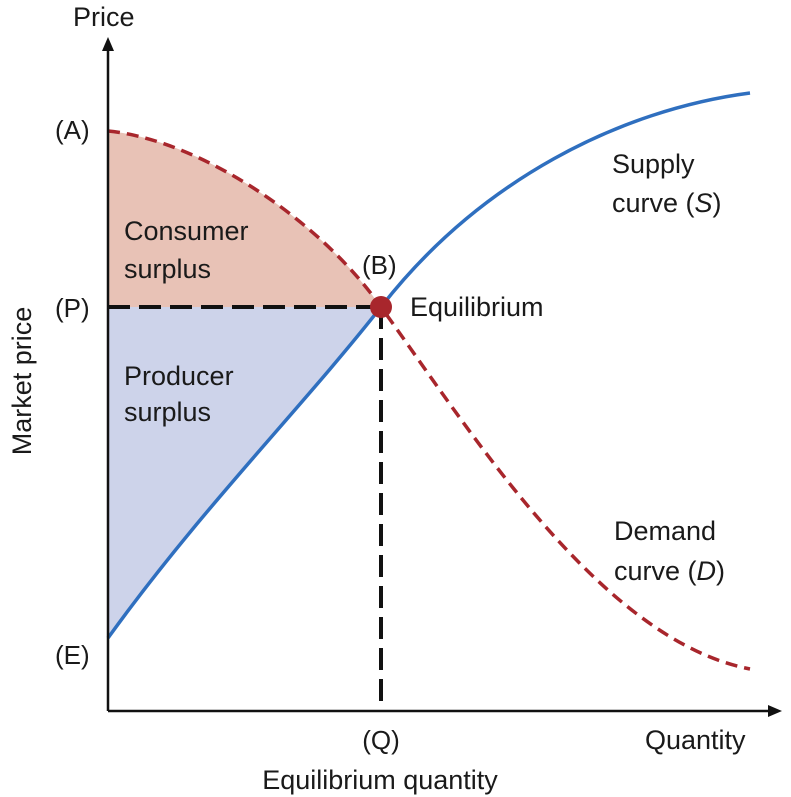 Image resolution: width=791 pixels, height=797 pixels. Describe the element at coordinates (22, 381) in the screenshot. I see `y-axis-label: Market price` at that location.